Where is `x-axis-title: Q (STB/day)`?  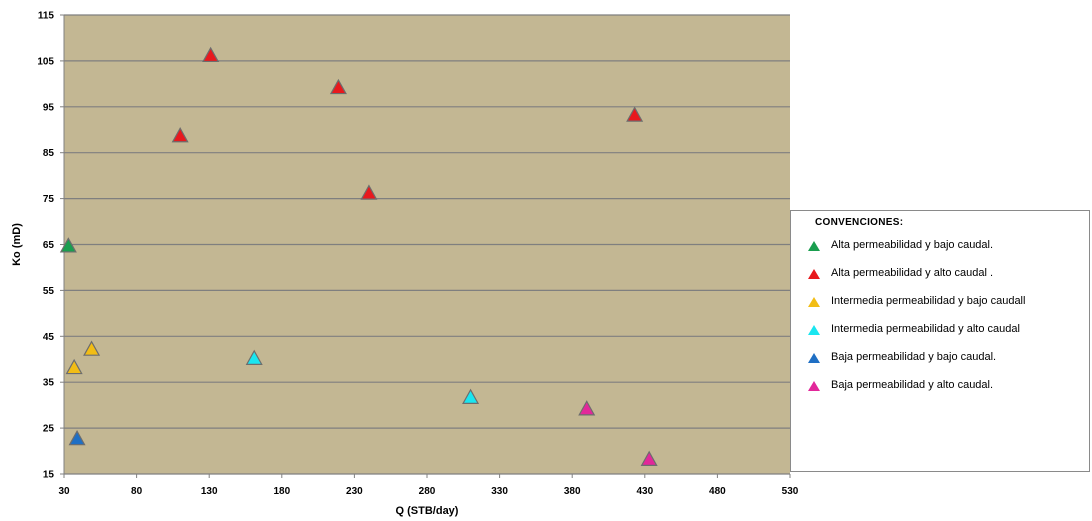 x-axis-title: Q (STB/day) is located at coordinates (427, 511).